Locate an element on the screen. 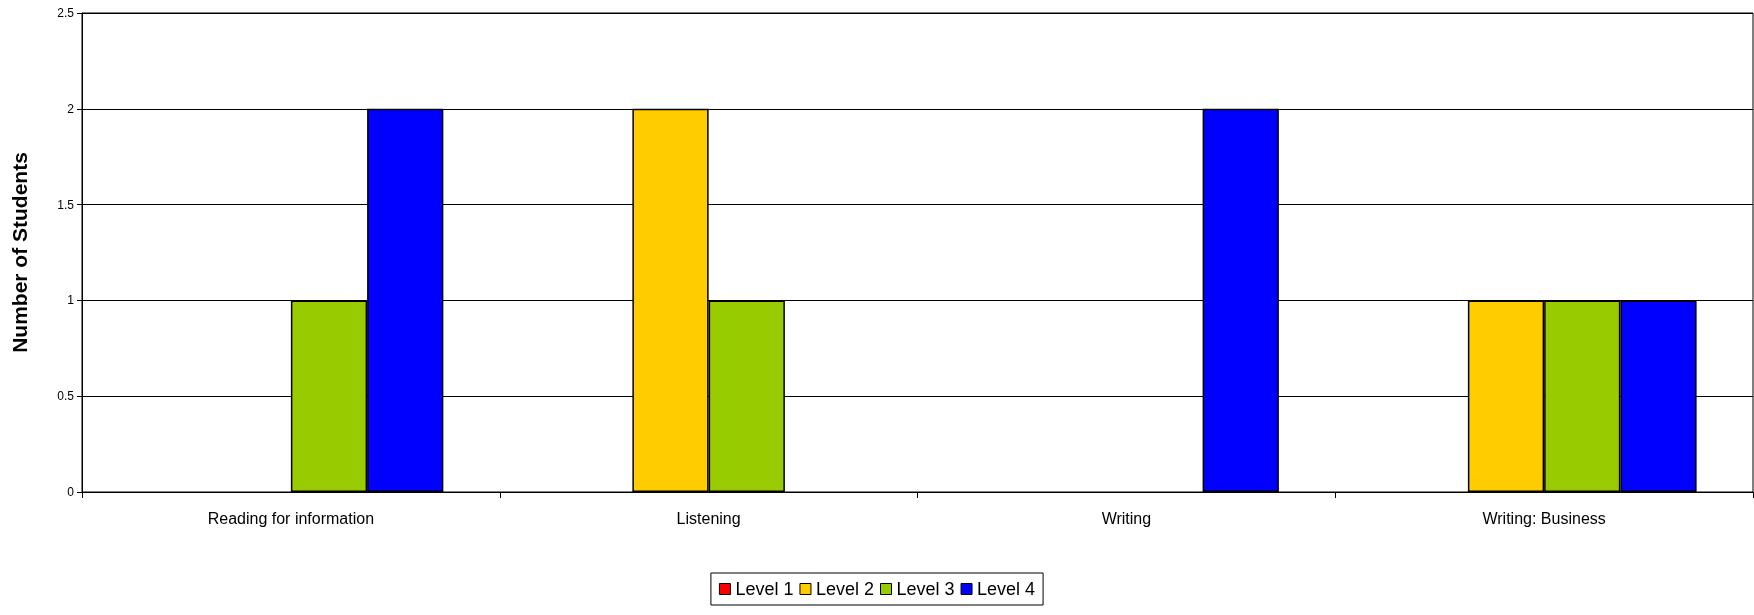 Image resolution: width=1754 pixels, height=615 pixels. y-tick-label: 0 is located at coordinates (71, 492).